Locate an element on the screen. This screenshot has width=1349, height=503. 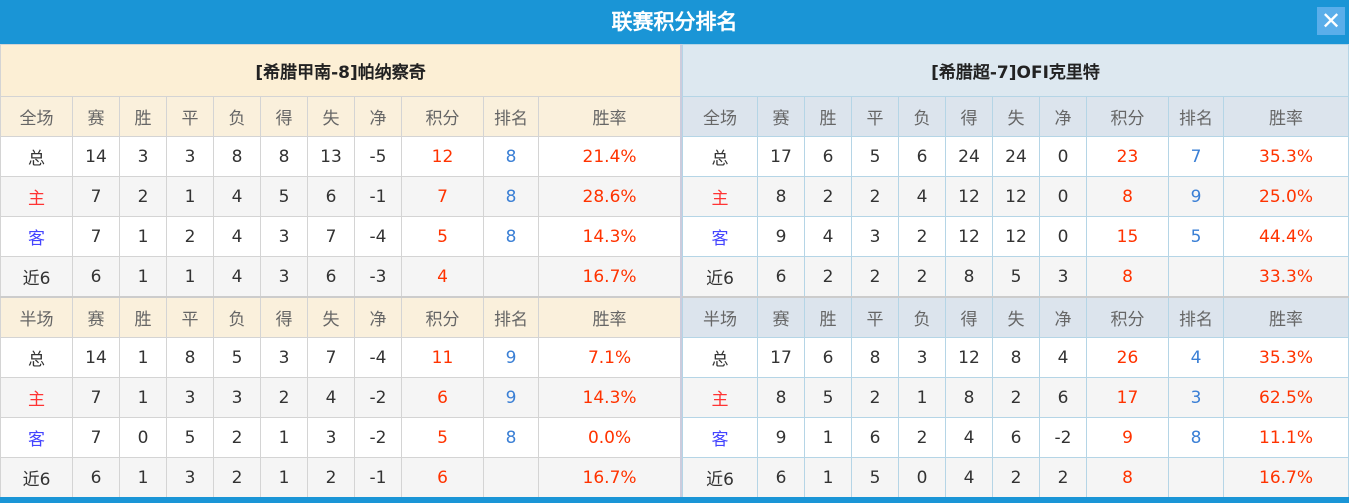
cell-losses: 1 is located at coordinates (922, 397).